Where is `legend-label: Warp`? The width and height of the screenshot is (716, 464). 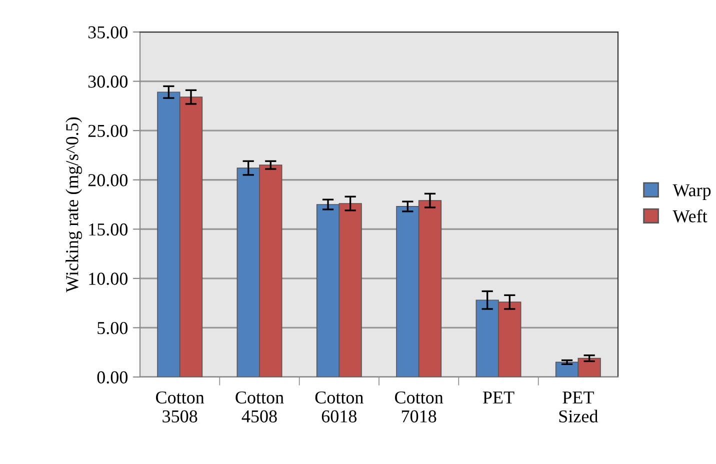
legend-label: Warp is located at coordinates (691, 192).